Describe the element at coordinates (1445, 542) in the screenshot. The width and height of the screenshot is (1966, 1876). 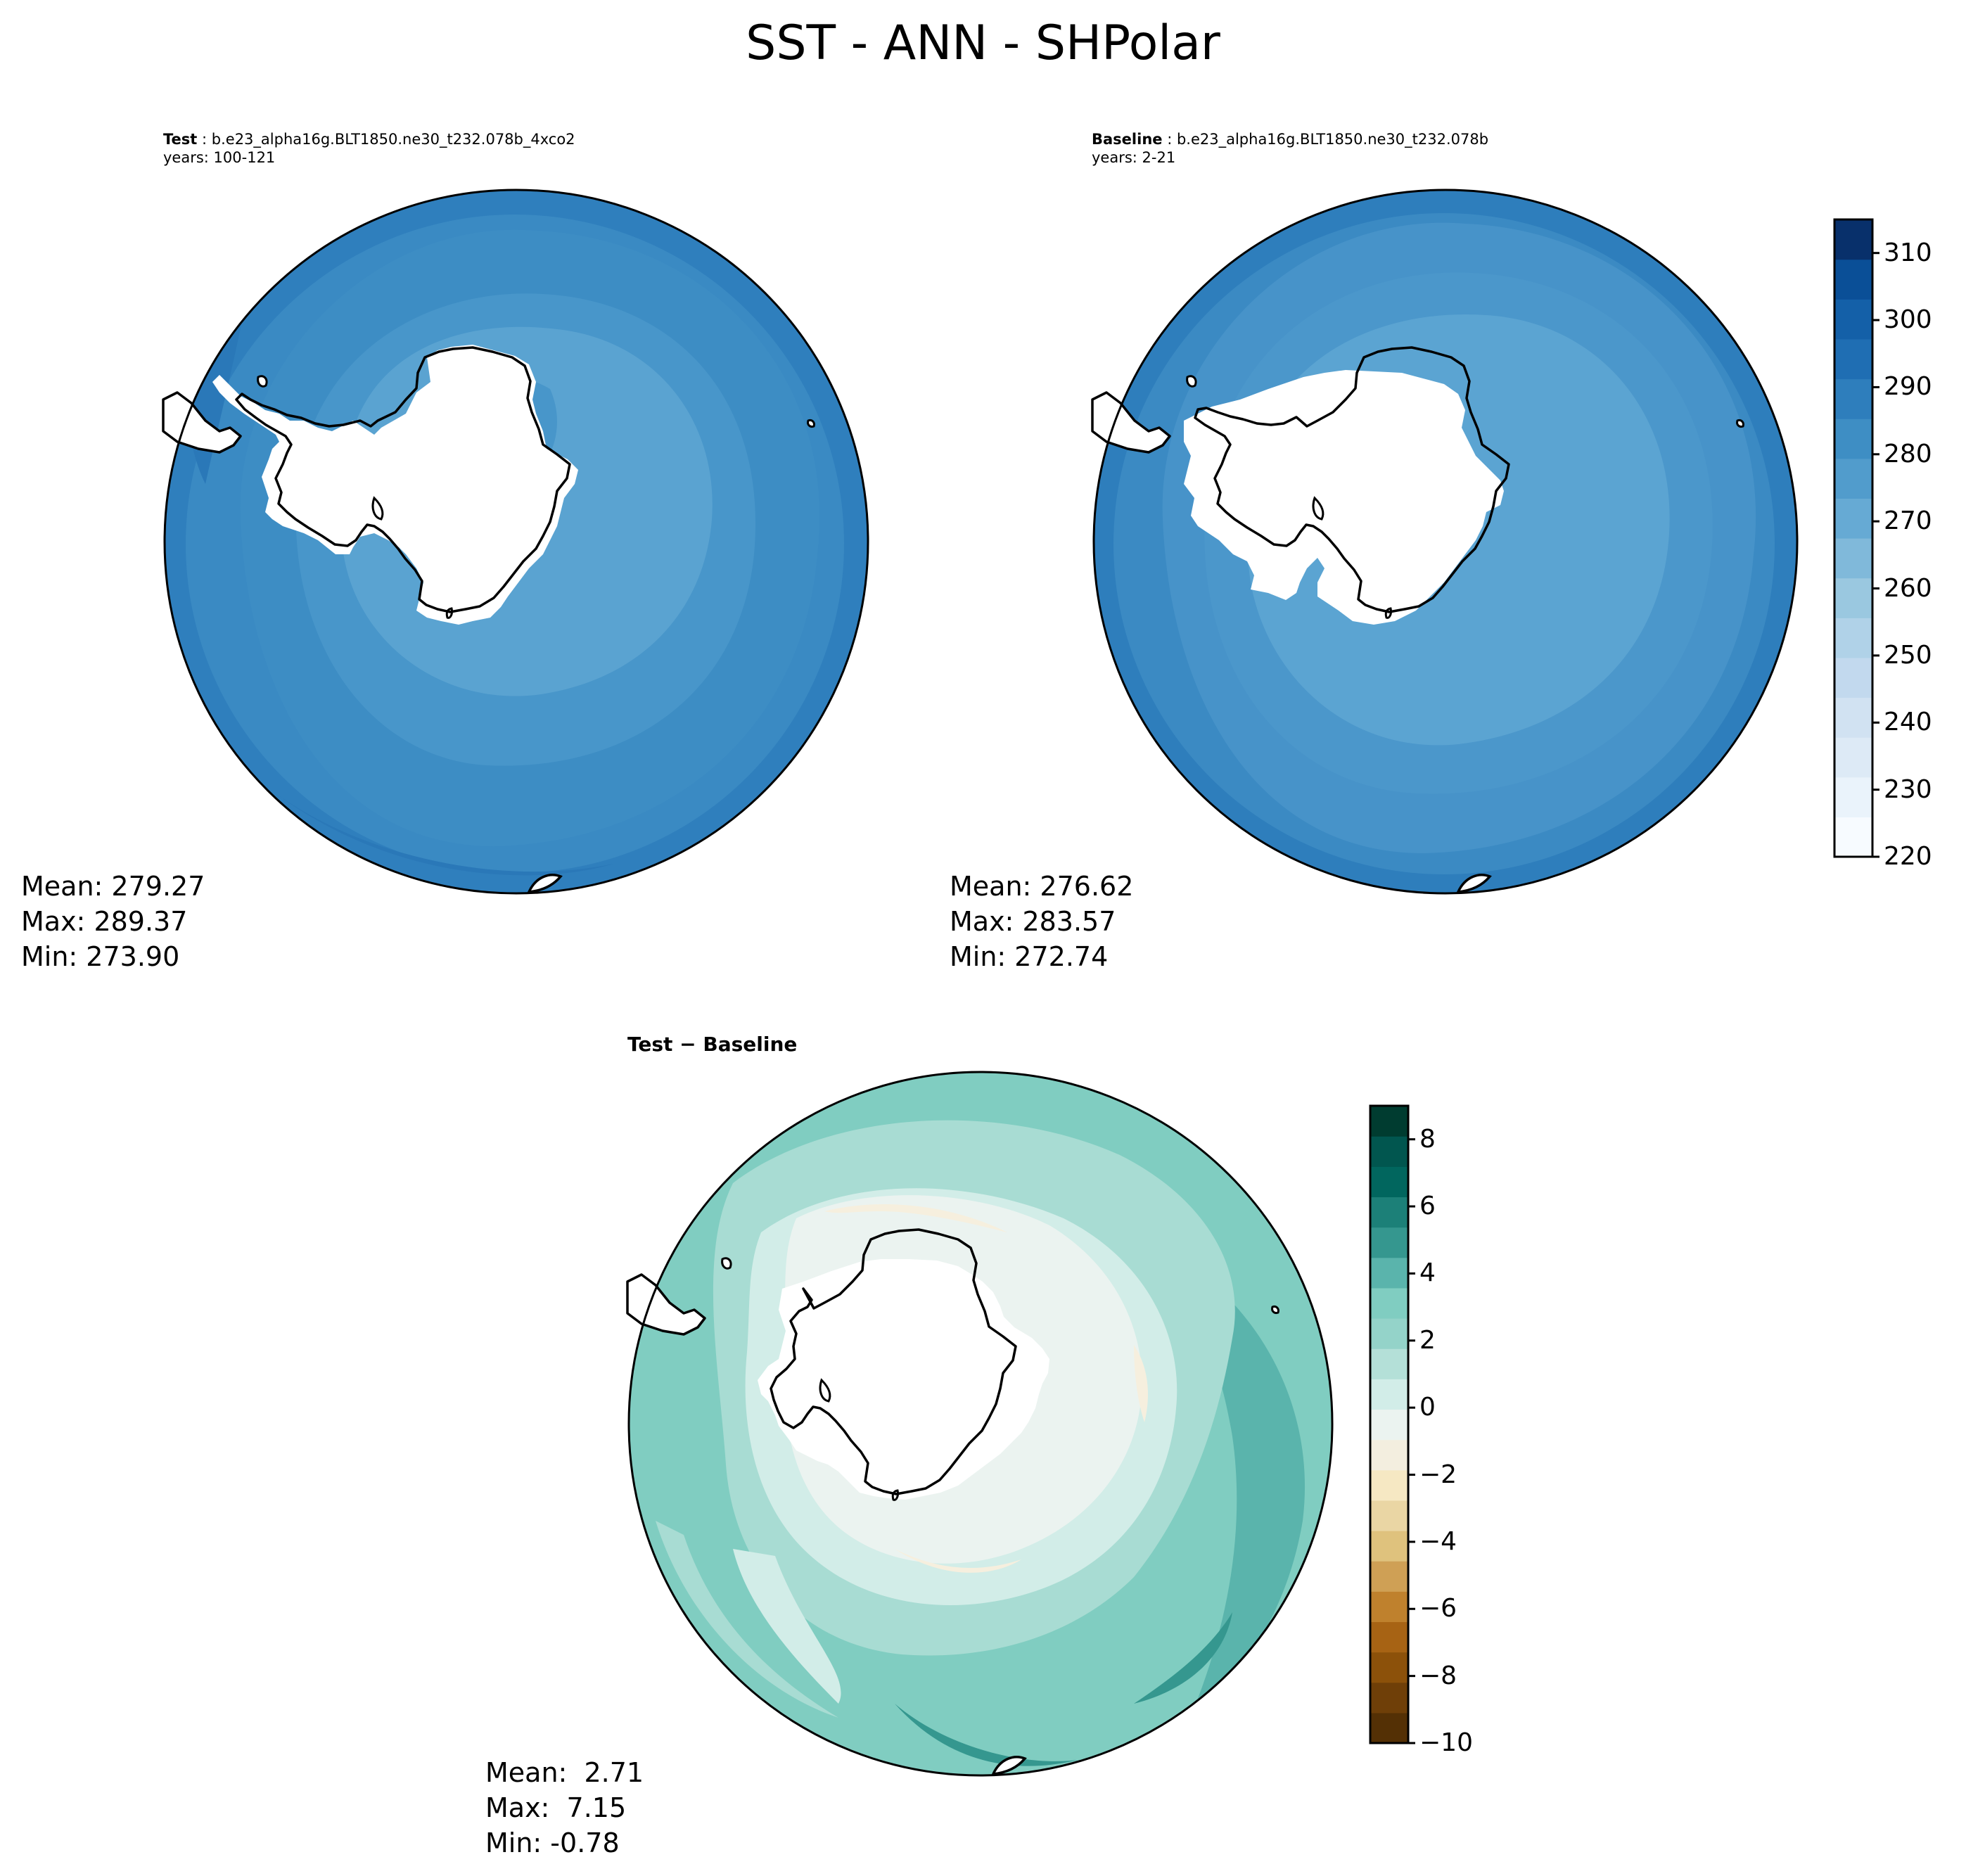
I see `baseline-map` at that location.